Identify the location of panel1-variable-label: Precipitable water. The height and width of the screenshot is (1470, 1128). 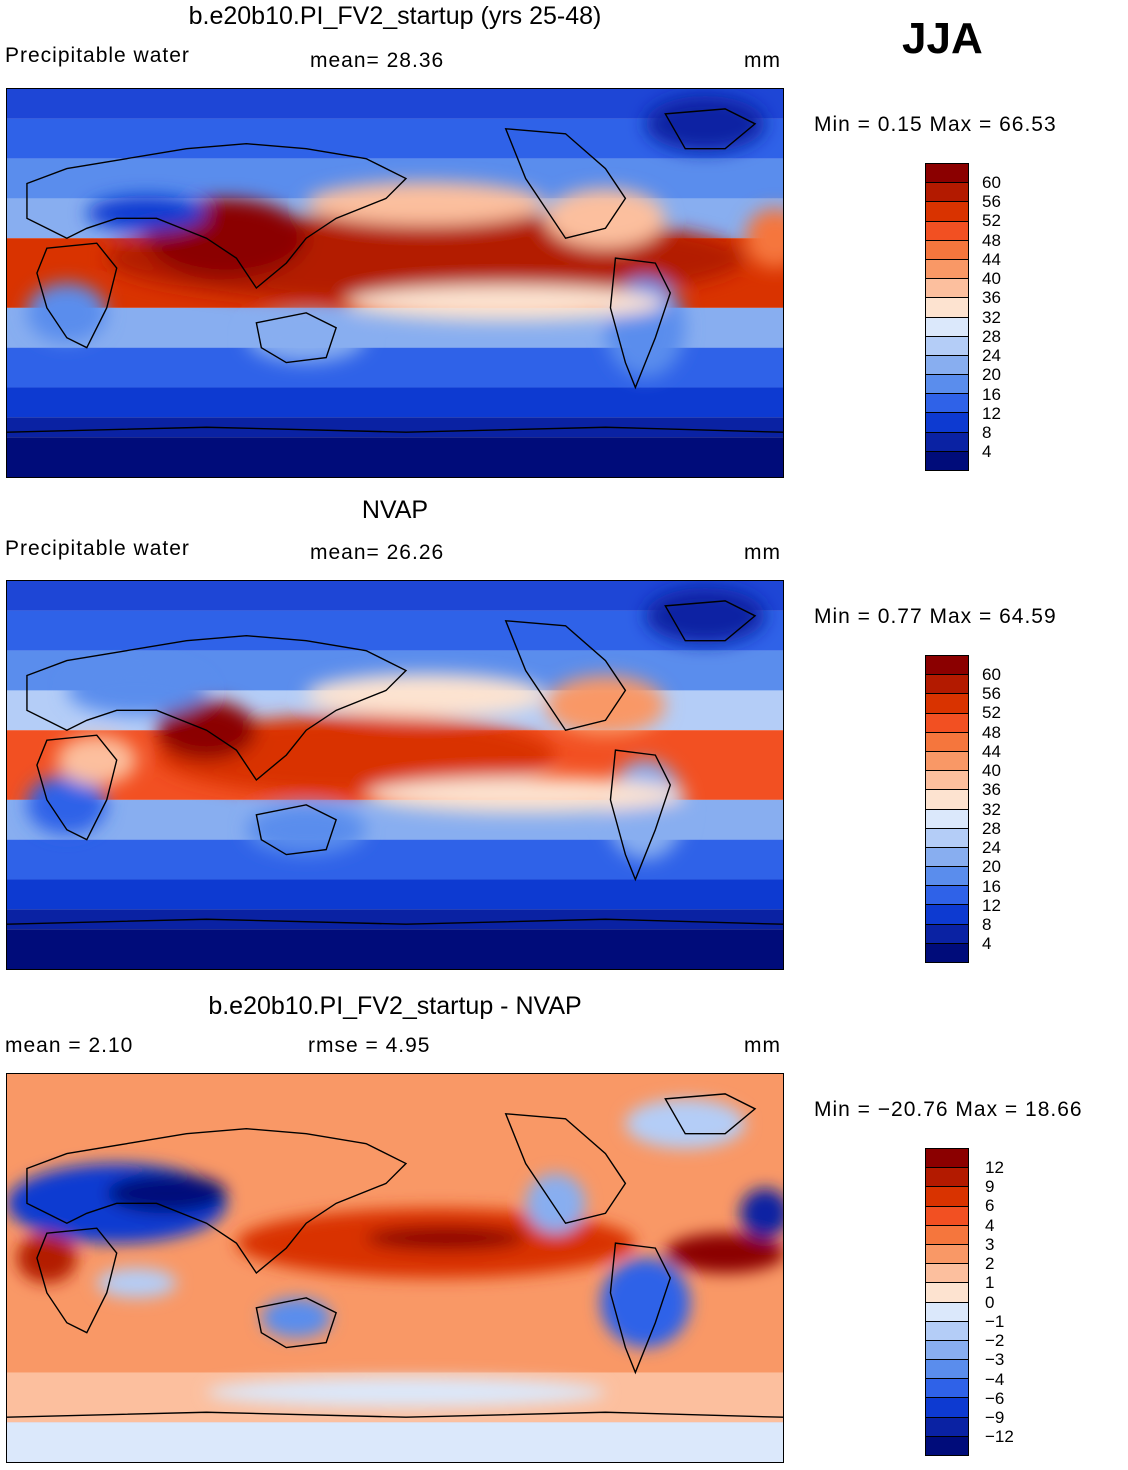
(97, 55).